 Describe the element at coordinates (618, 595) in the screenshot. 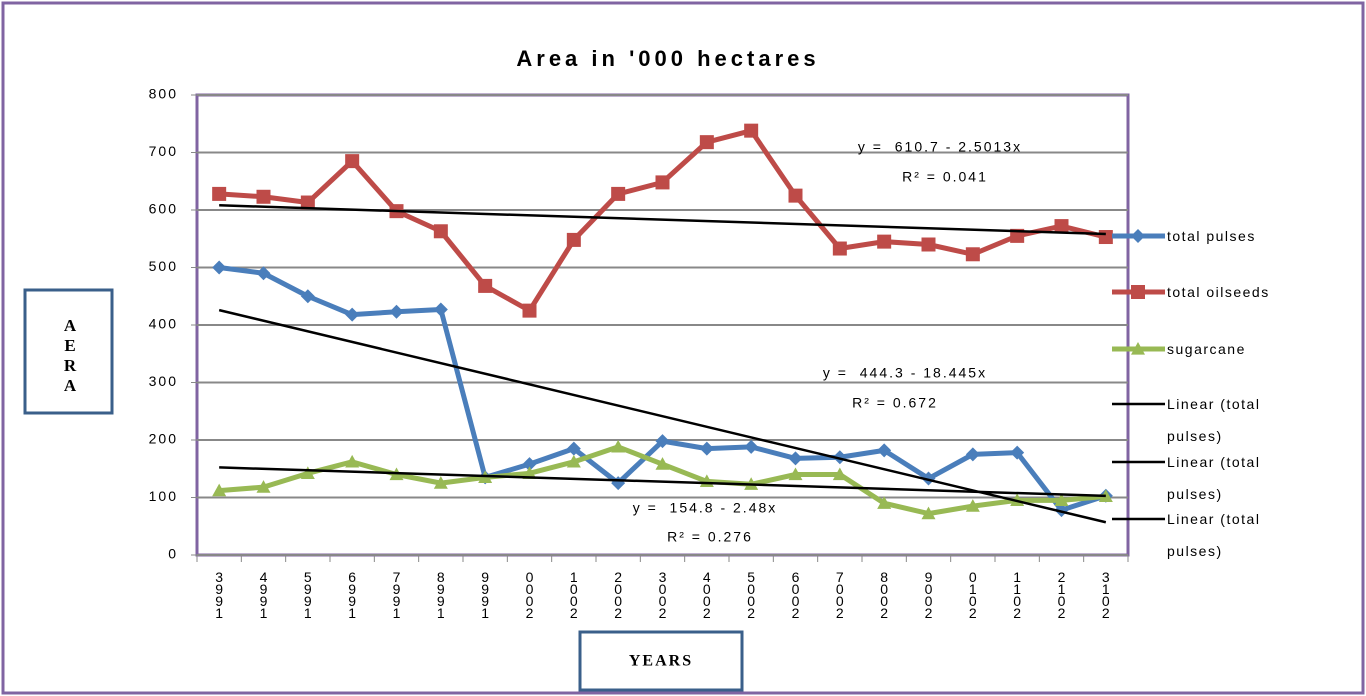

I see `x-tick-label: 2002` at that location.